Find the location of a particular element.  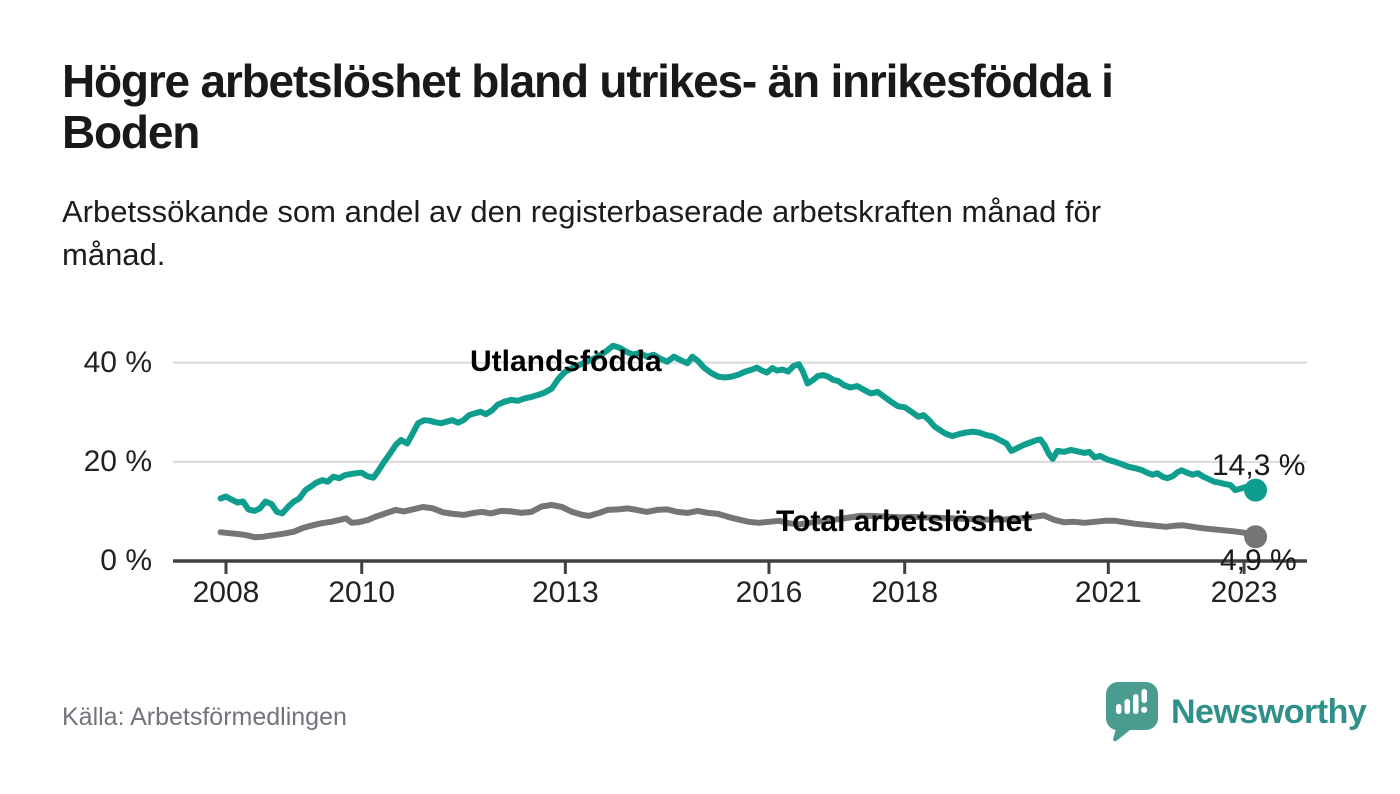

end-value-label-total: 4,9 % is located at coordinates (1258, 560).